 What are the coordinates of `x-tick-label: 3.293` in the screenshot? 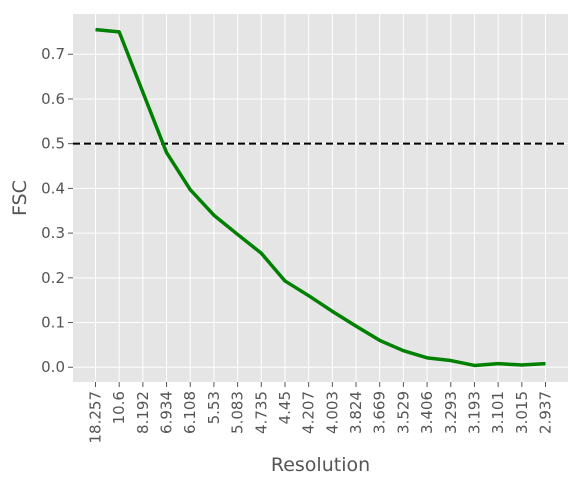 It's located at (451, 412).